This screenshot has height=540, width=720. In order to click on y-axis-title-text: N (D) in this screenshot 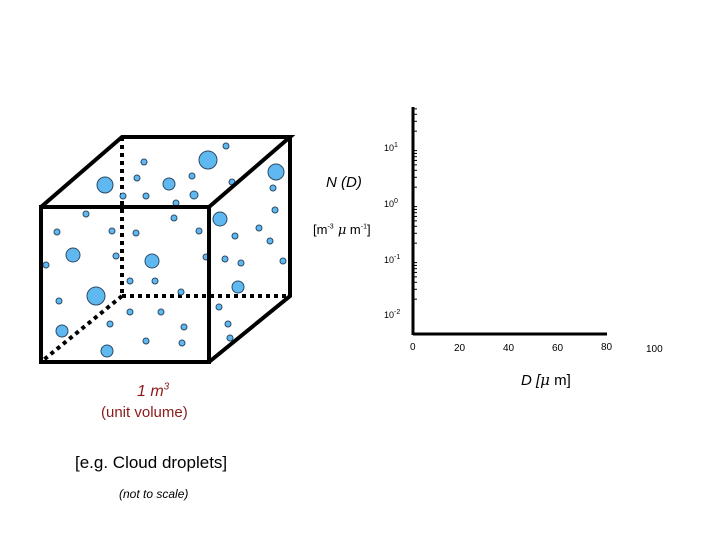, I will do `click(344, 182)`.